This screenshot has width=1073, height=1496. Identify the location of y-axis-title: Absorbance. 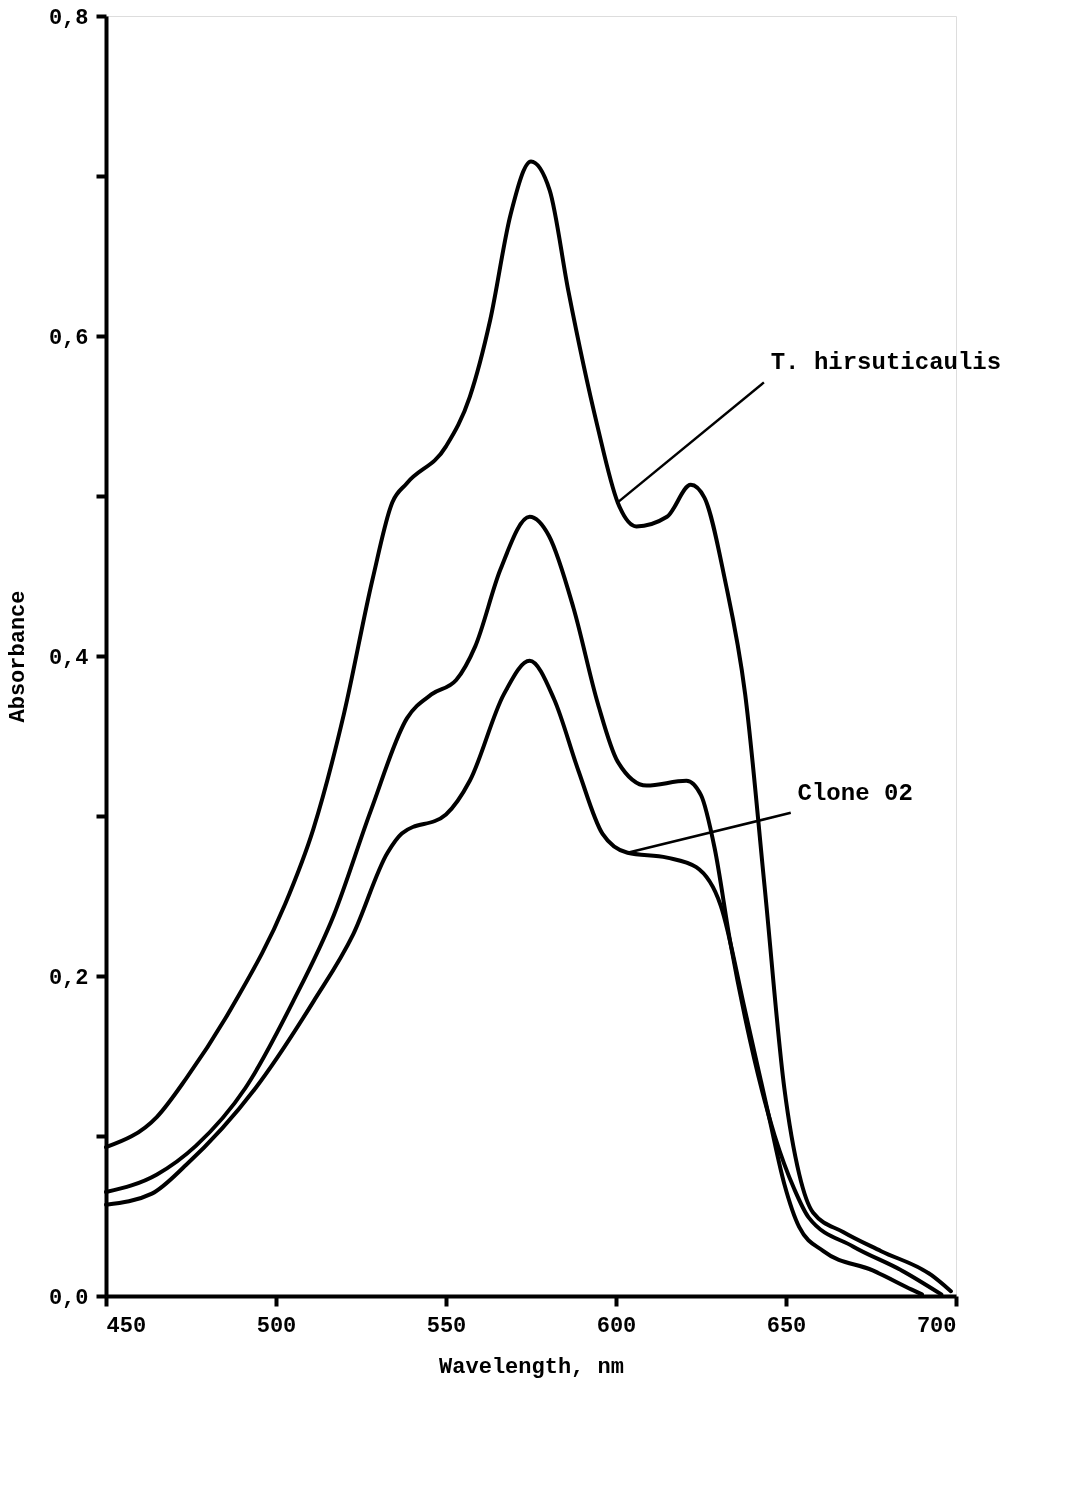
(18, 656).